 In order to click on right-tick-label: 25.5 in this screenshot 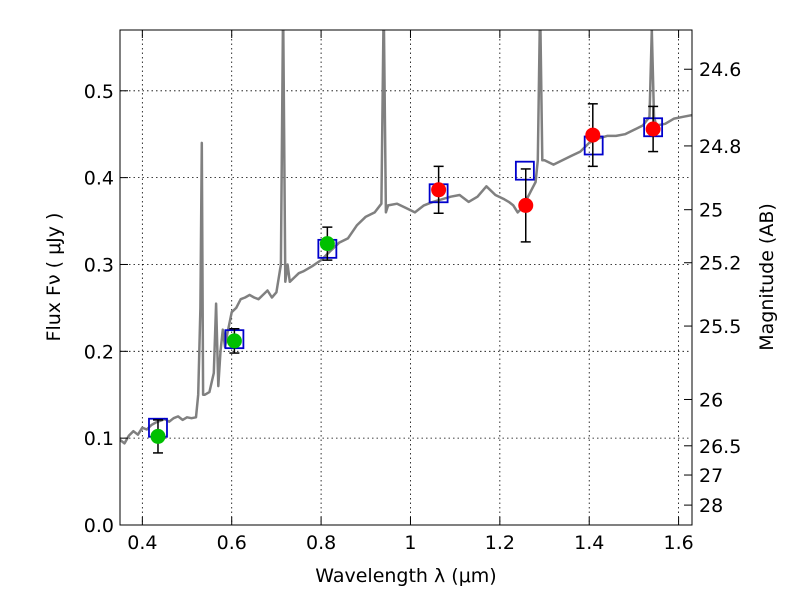, I will do `click(720, 327)`.